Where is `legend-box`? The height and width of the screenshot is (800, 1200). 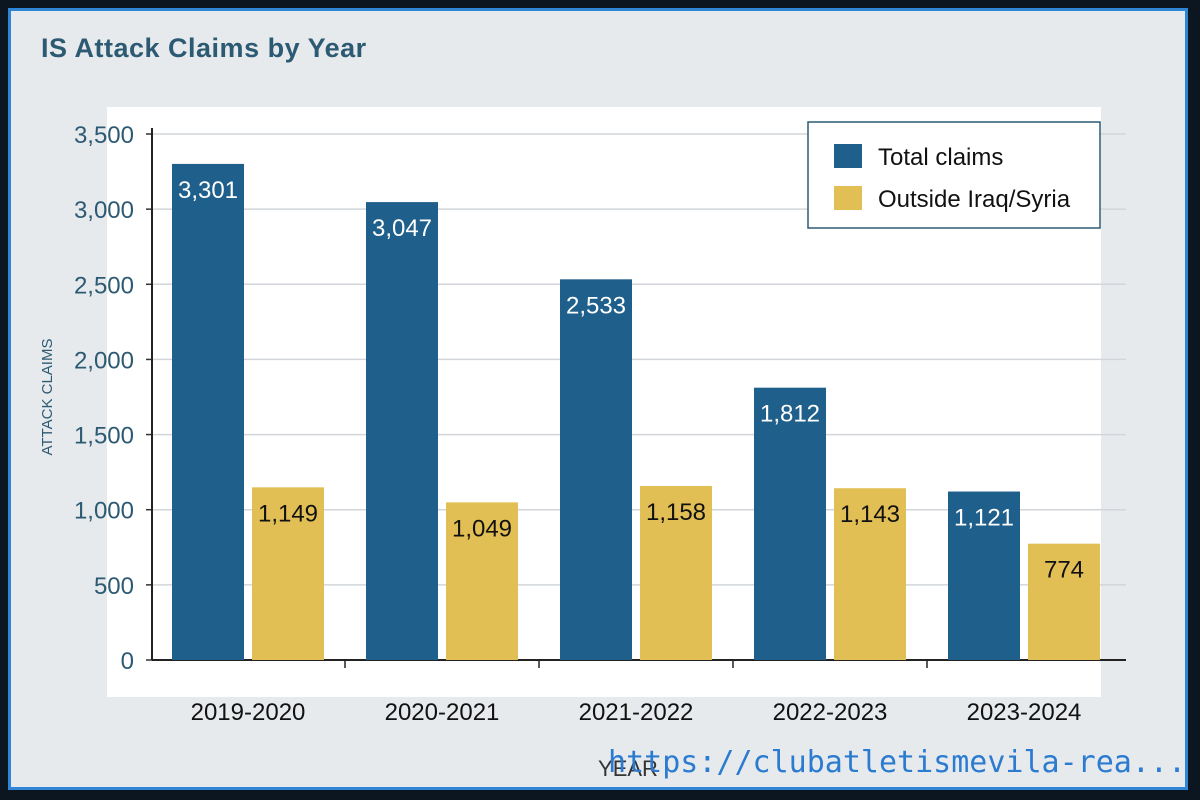 legend-box is located at coordinates (954, 175).